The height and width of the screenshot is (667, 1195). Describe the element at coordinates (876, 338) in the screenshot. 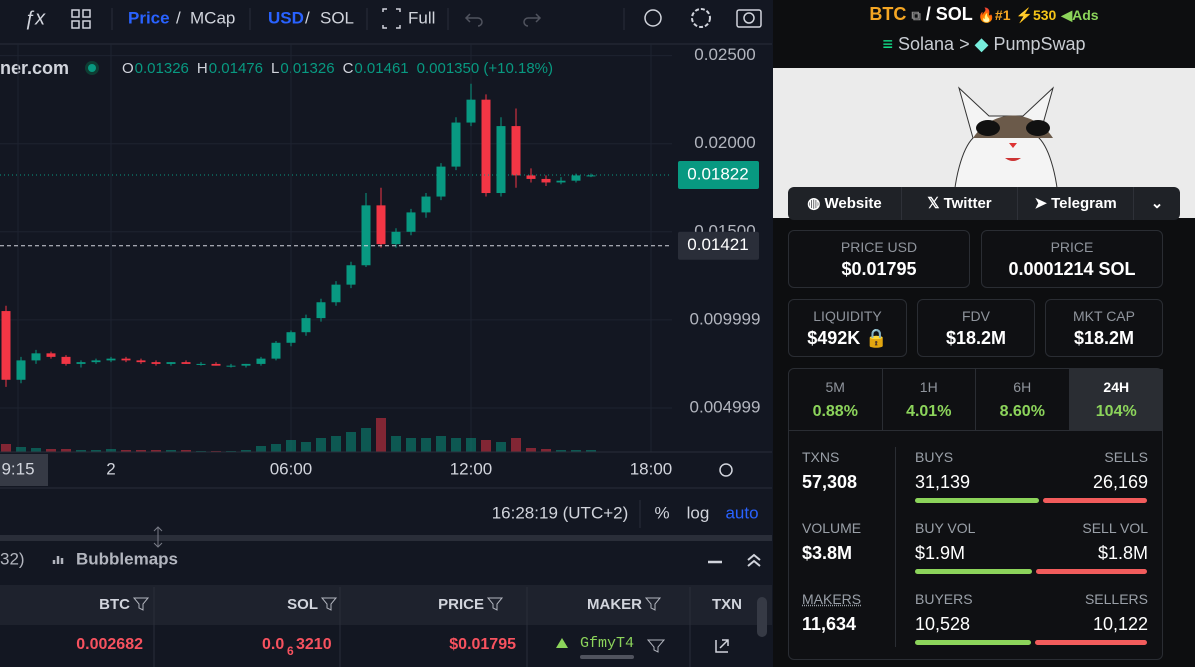

I see `lock-icon: 🔒` at that location.